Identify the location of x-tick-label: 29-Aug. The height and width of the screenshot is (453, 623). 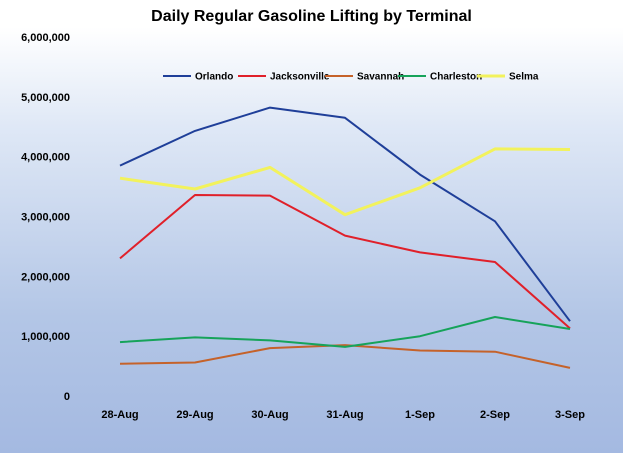
(194, 415).